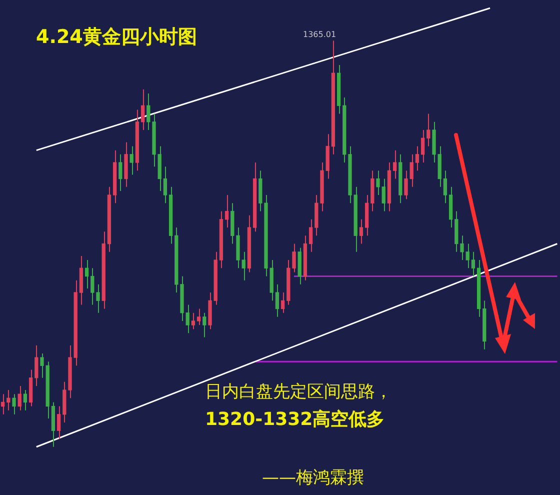 The height and width of the screenshot is (495, 560). I want to click on chart-title: 4.24黄金四小时图, so click(116, 37).